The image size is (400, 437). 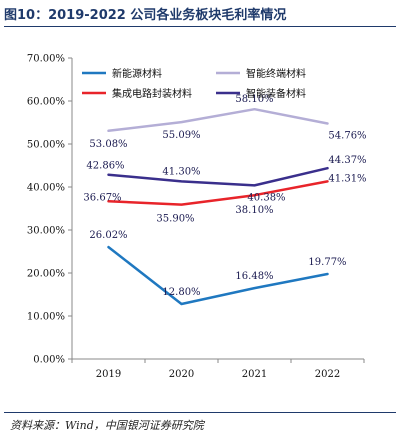 What do you see at coordinates (46, 59) in the screenshot?
I see `y-tick-label: 70.00%` at bounding box center [46, 59].